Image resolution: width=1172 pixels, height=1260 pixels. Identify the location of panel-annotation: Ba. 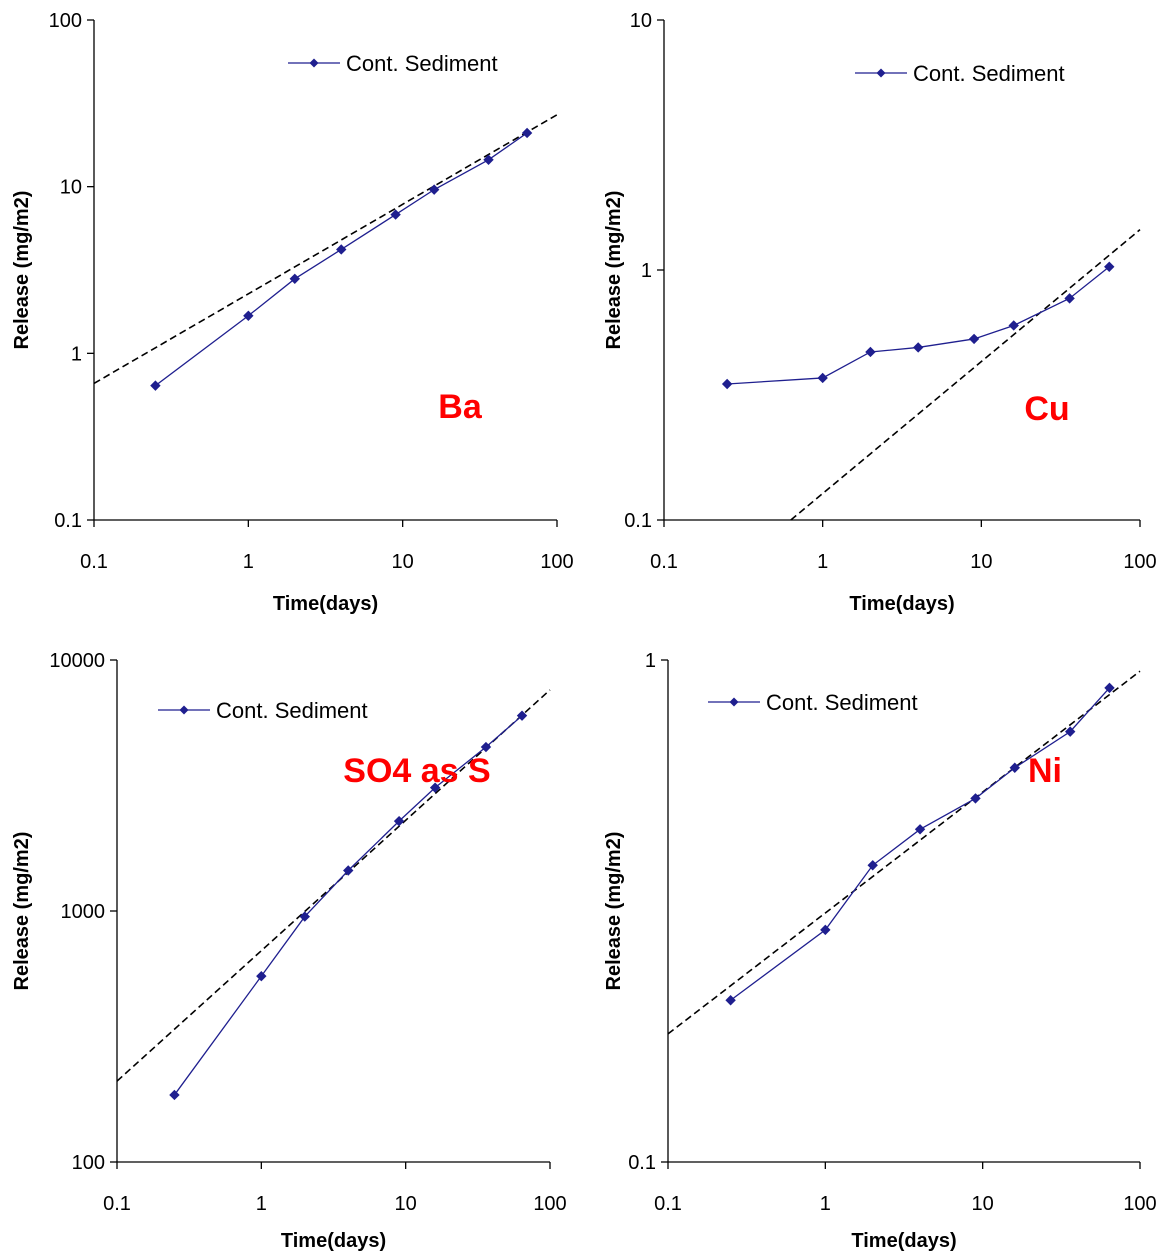
(460, 407).